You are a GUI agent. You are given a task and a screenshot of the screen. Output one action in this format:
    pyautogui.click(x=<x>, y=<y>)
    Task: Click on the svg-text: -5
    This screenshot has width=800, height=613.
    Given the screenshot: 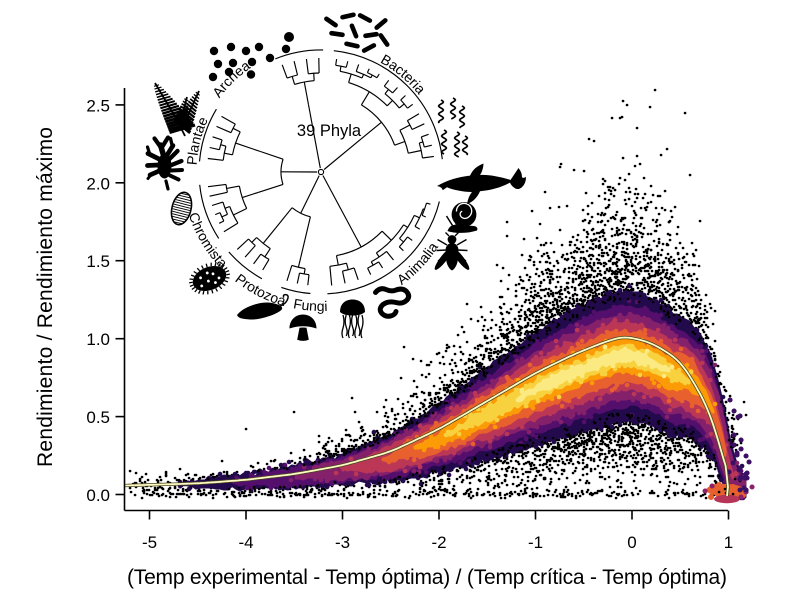 What is the action you would take?
    pyautogui.click(x=149, y=542)
    